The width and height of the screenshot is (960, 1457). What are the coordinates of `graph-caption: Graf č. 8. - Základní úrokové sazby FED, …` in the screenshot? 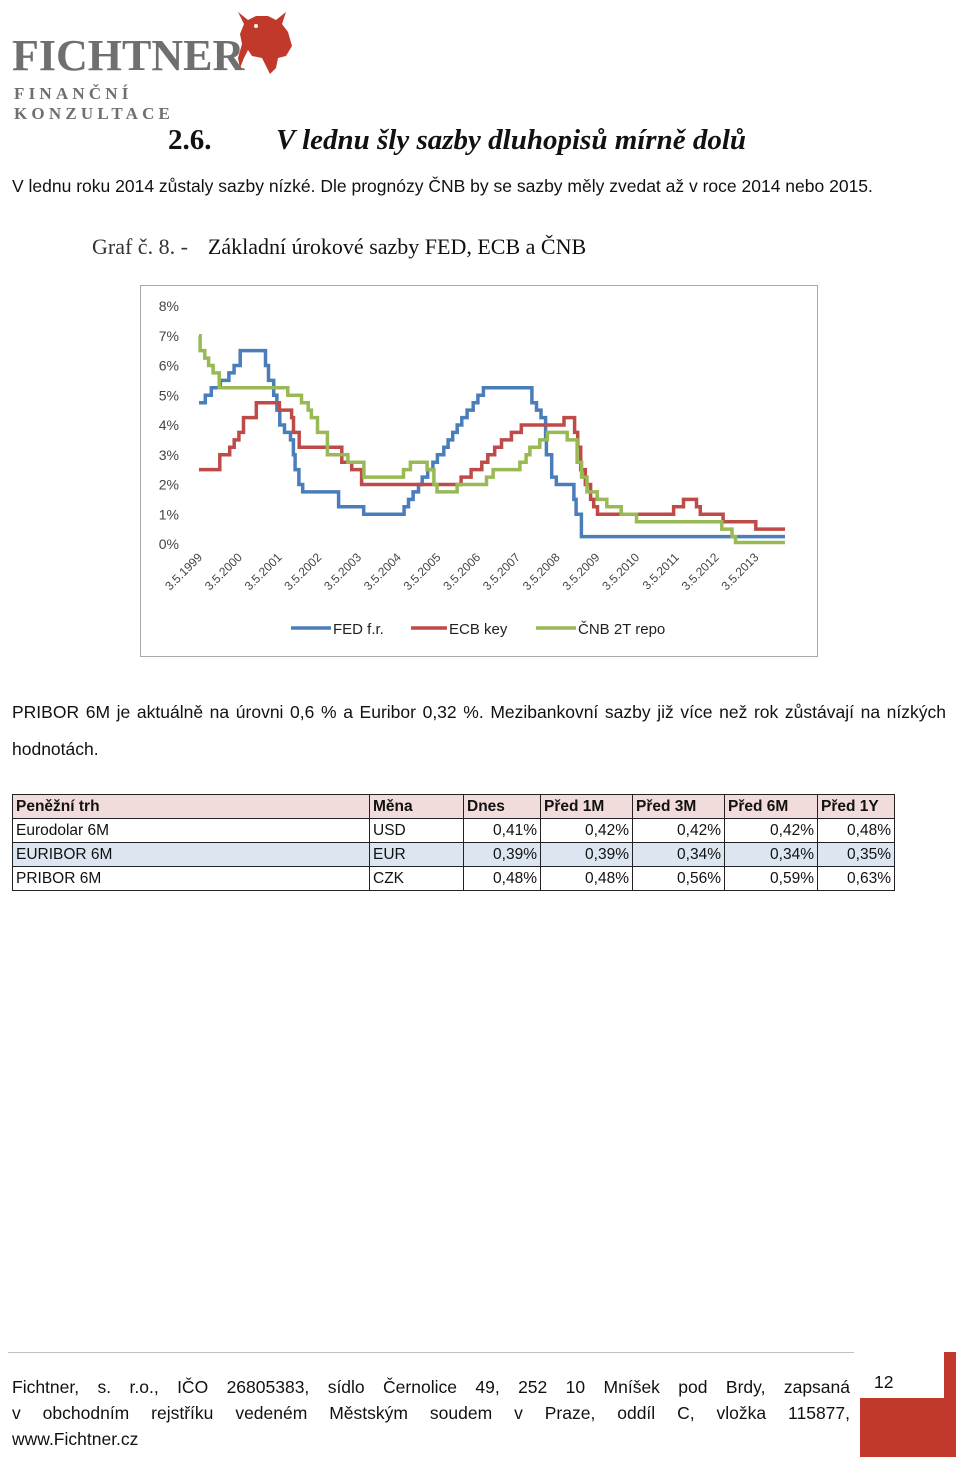 It's located at (339, 247).